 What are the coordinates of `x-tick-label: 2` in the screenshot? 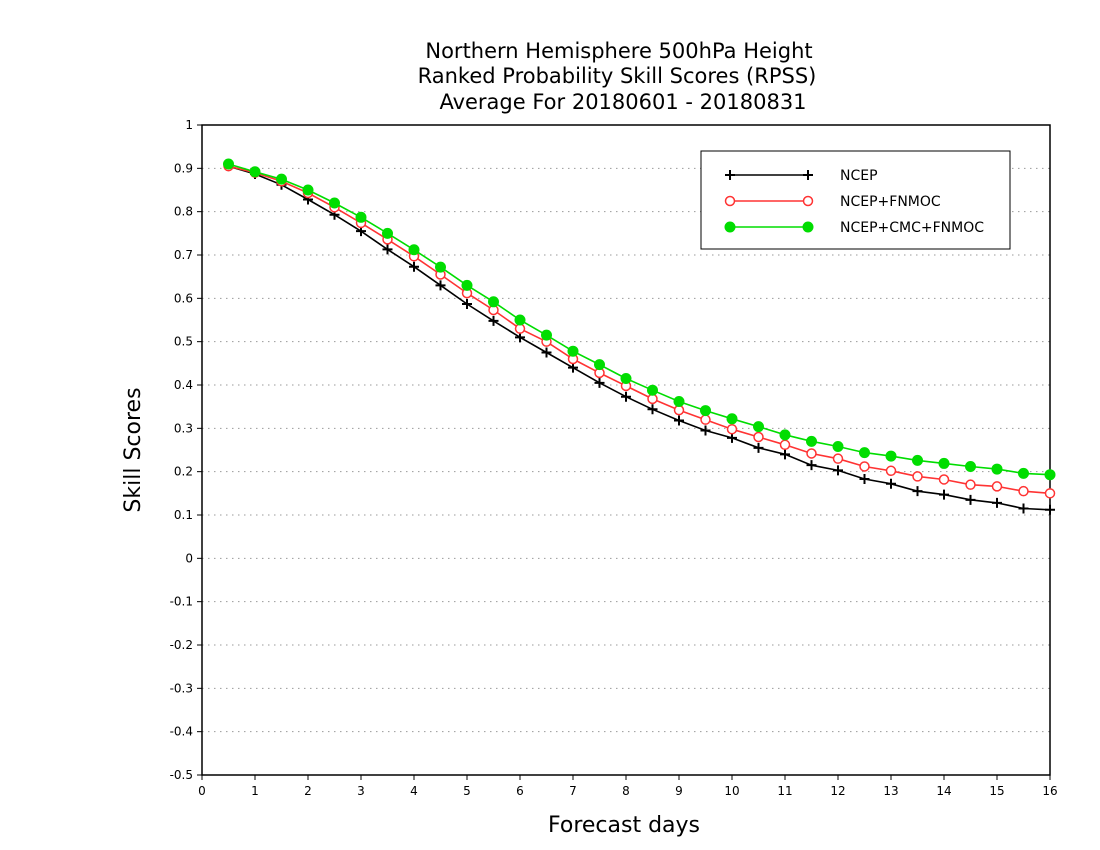 It's located at (308, 791).